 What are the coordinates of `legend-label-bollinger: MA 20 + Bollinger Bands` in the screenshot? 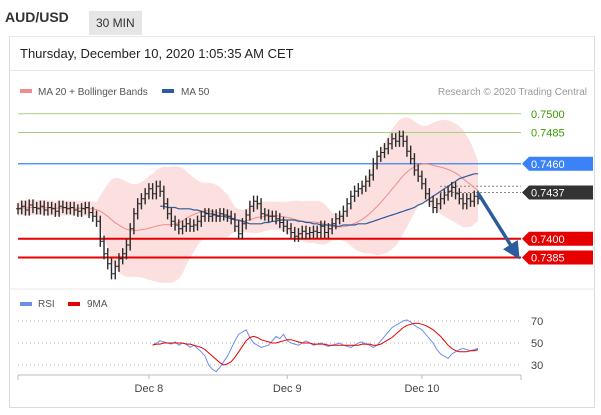 It's located at (93, 92).